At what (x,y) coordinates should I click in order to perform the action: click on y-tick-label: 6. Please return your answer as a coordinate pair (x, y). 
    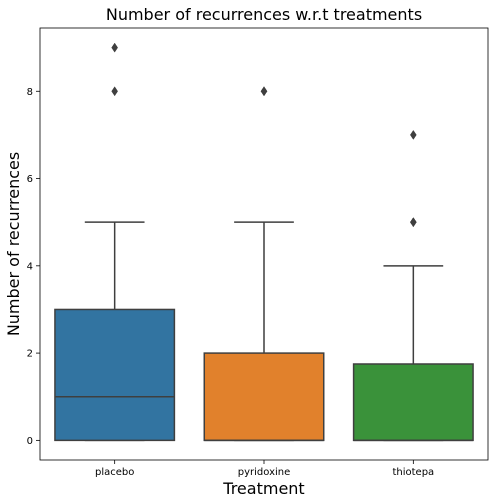
    Looking at the image, I should click on (30, 179).